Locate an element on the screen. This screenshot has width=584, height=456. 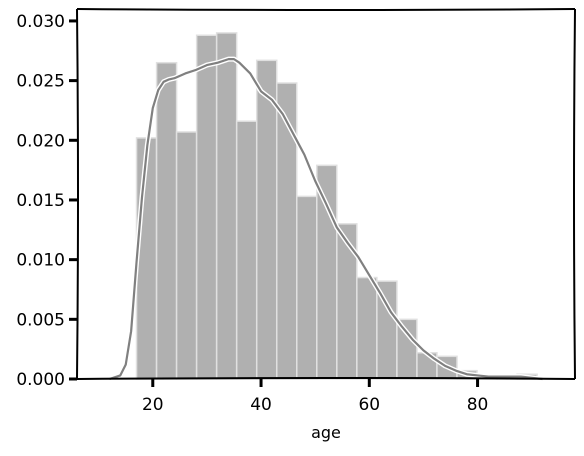
x-tick-label: 60 is located at coordinates (369, 405).